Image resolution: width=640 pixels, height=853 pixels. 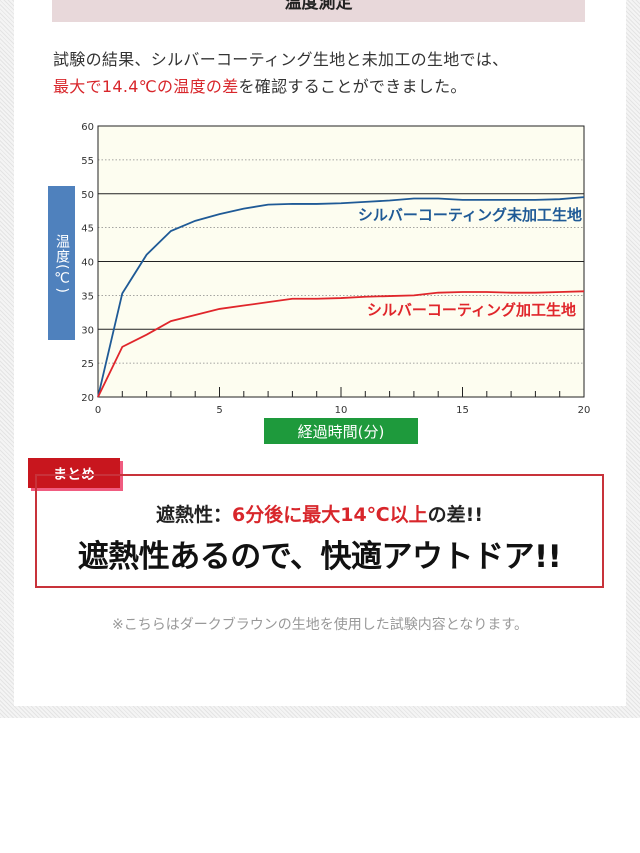 I want to click on summary-suffix: の差!!, so click(x=455, y=515).